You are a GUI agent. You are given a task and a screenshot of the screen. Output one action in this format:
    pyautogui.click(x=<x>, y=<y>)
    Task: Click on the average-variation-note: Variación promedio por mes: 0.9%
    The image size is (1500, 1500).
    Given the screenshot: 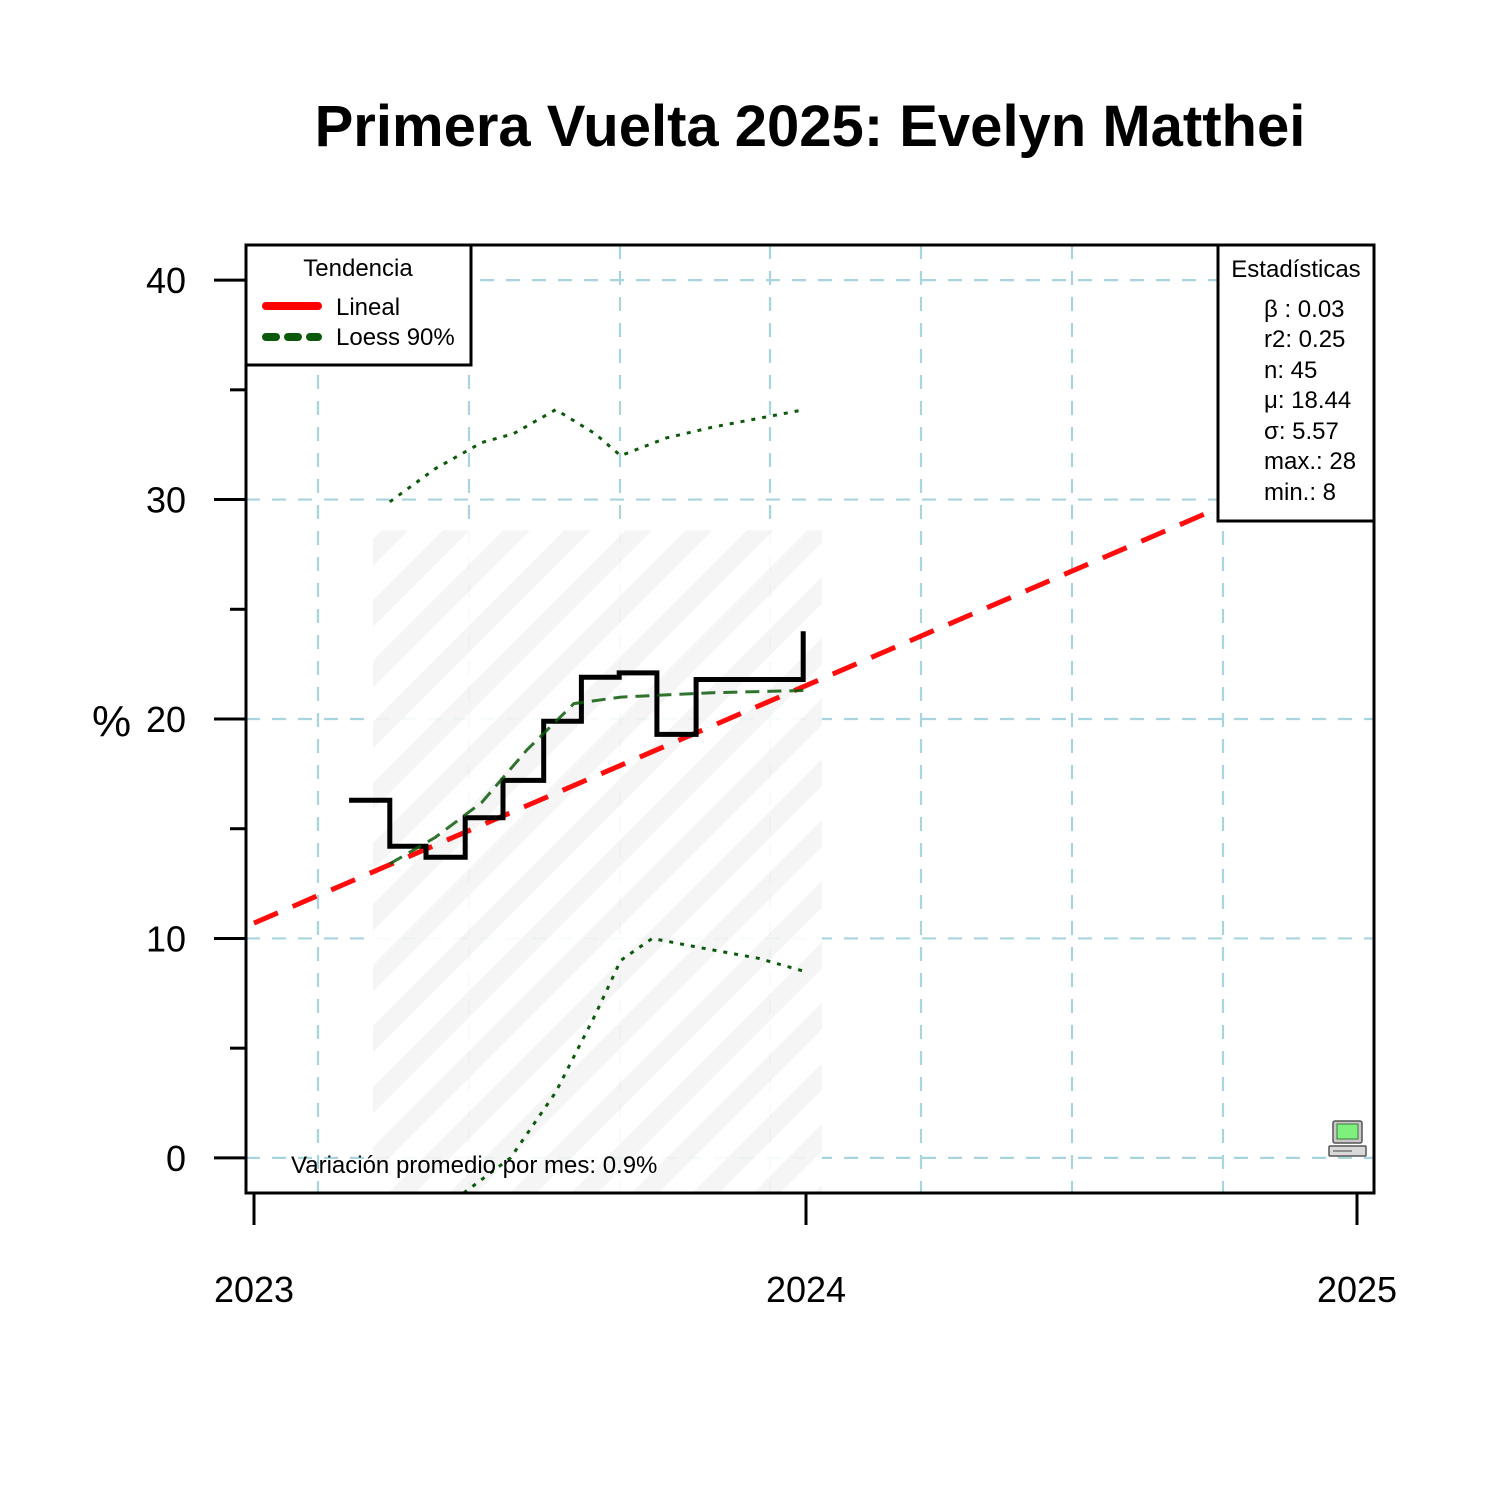 What is the action you would take?
    pyautogui.click(x=474, y=1165)
    